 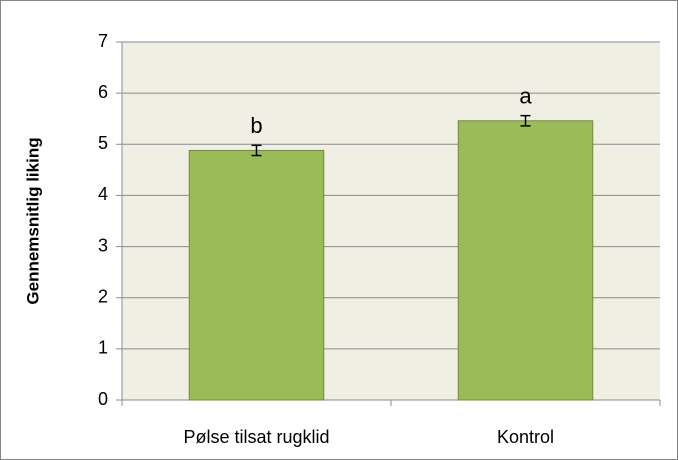 I want to click on y-axis-label: Gennemsnitlig liking, so click(x=32, y=220).